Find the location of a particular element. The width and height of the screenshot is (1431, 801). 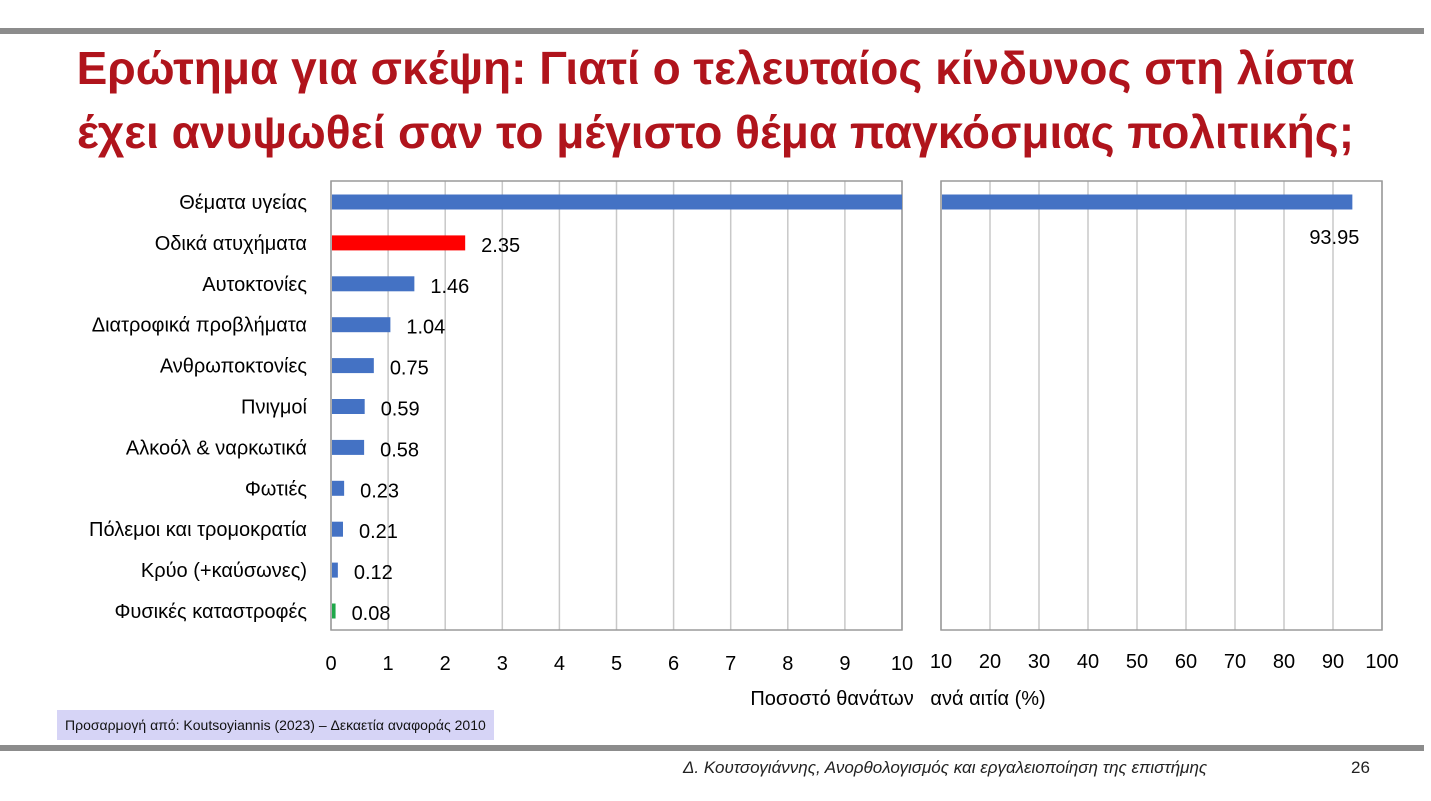

right-x-tick-label: 10 is located at coordinates (941, 662).